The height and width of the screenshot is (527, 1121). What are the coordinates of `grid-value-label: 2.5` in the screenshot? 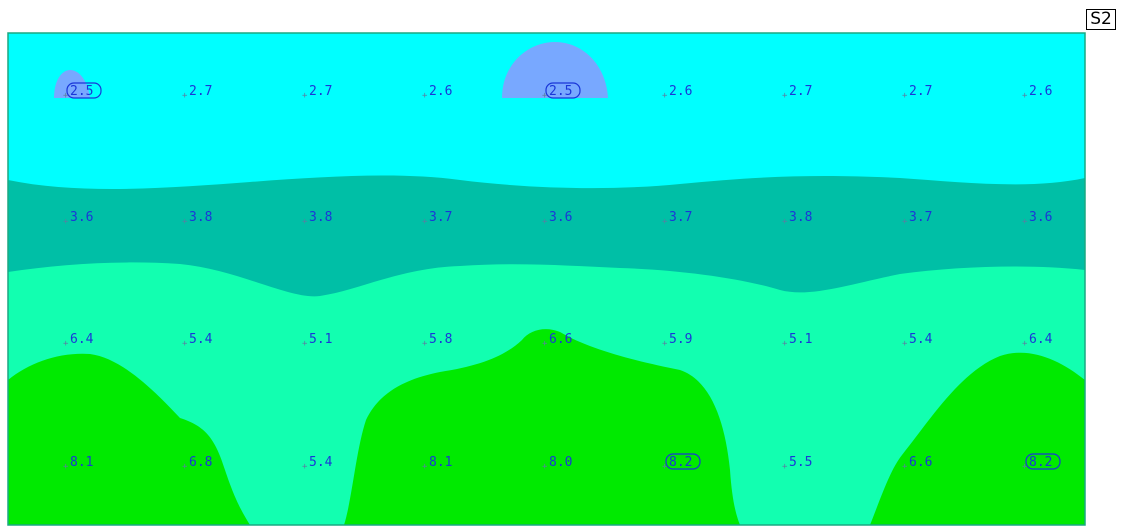 It's located at (560, 91).